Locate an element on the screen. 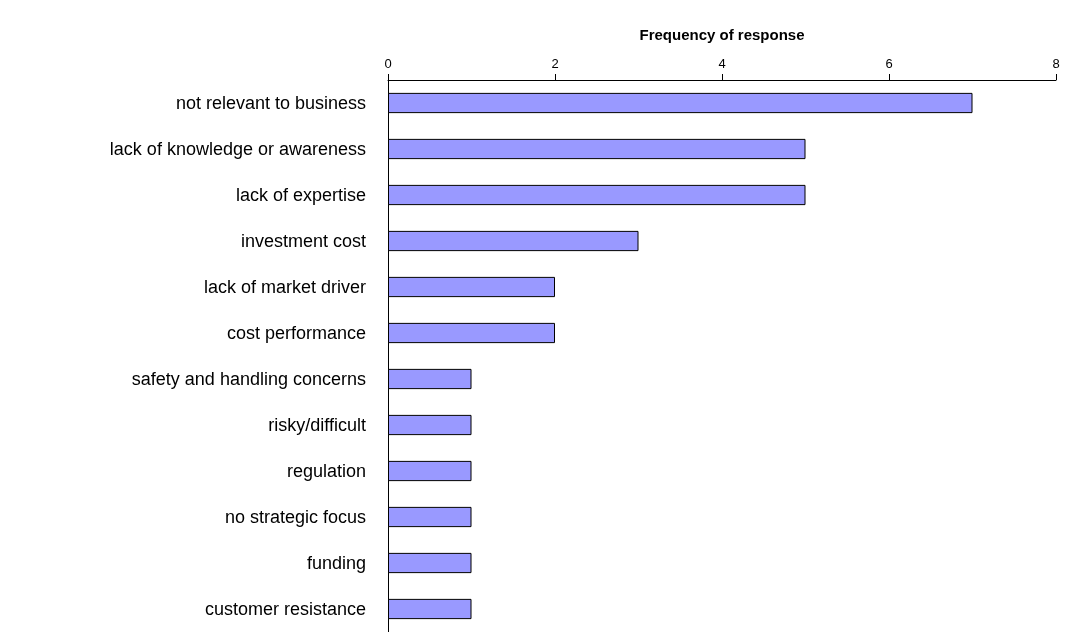 Image resolution: width=1068 pixels, height=632 pixels. x-tick-label: 4 is located at coordinates (722, 63).